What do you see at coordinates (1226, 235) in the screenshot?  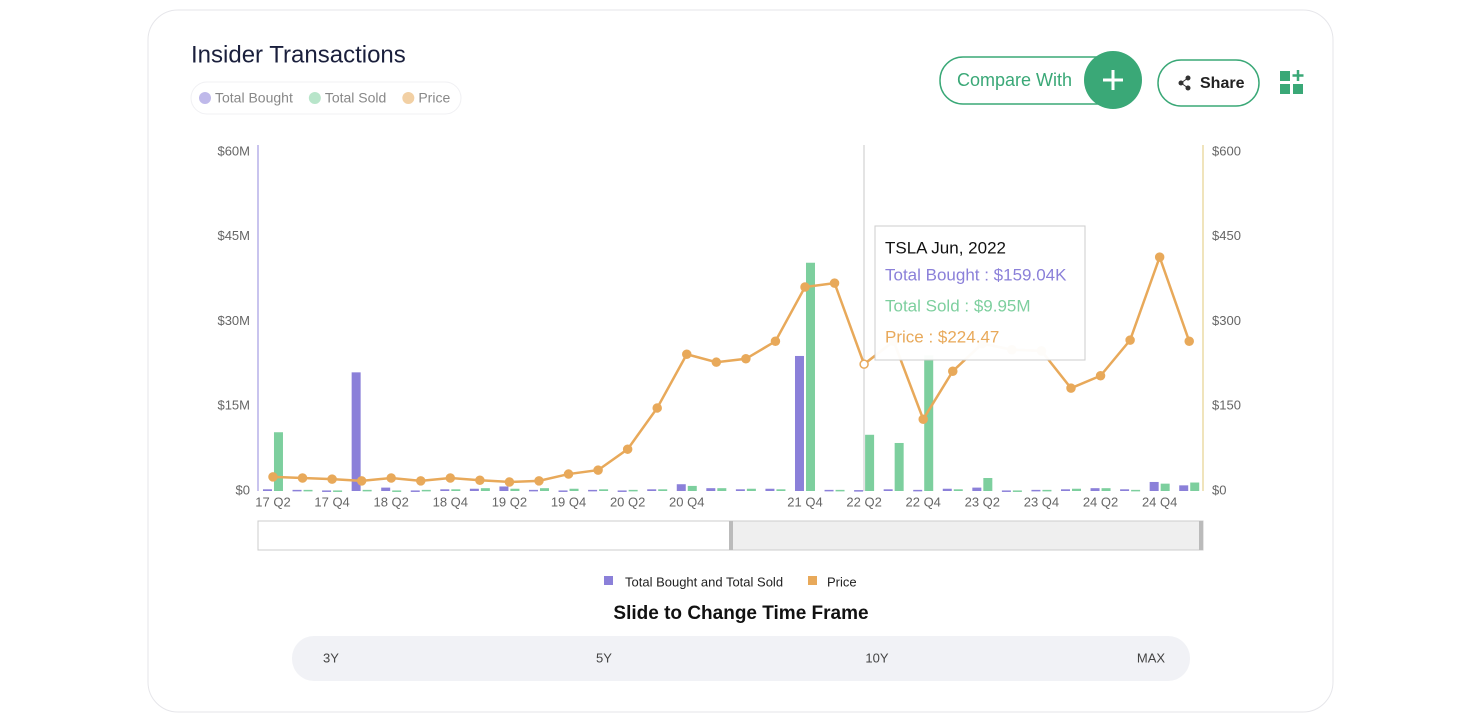 I see `y2-tick-label: $450` at bounding box center [1226, 235].